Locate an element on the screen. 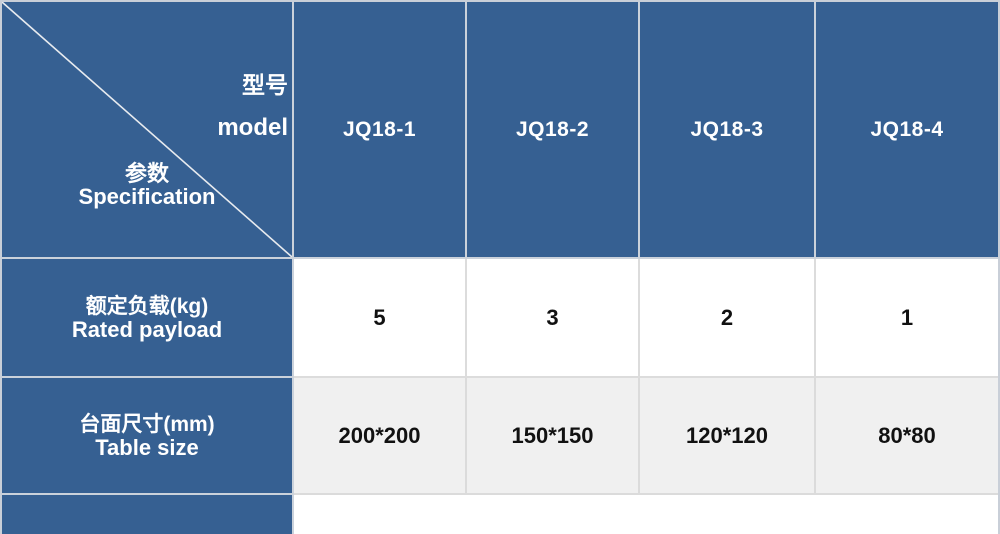 The height and width of the screenshot is (534, 1000). row-header-table-size: 台面尺寸(mm) Table size is located at coordinates (148, 436).